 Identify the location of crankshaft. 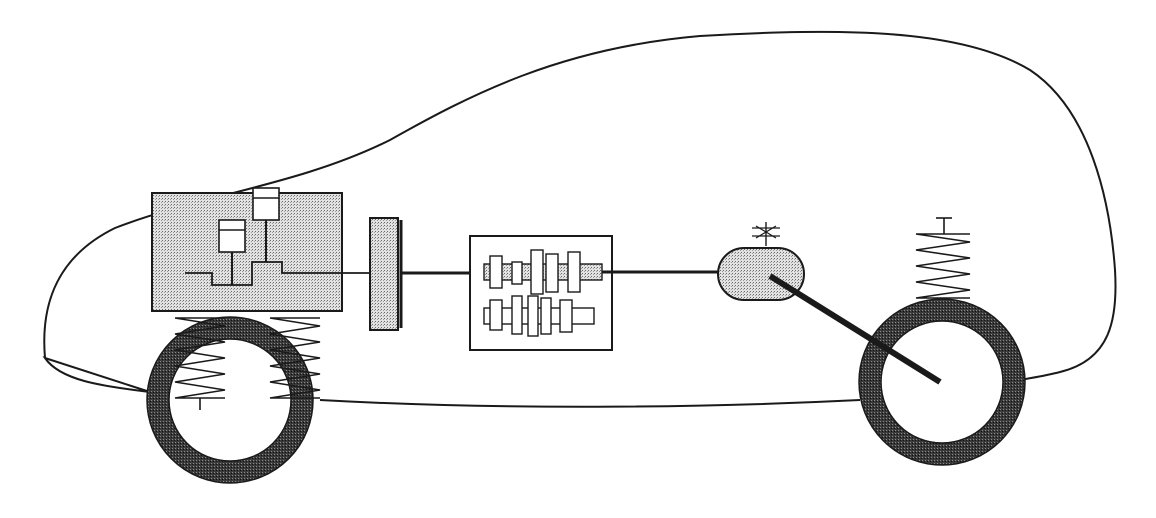
(278, 273).